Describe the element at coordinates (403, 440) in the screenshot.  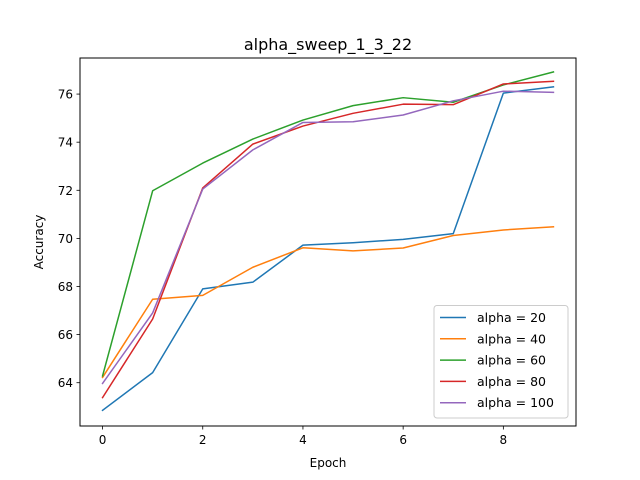
I see `x-tick-label: 6` at that location.